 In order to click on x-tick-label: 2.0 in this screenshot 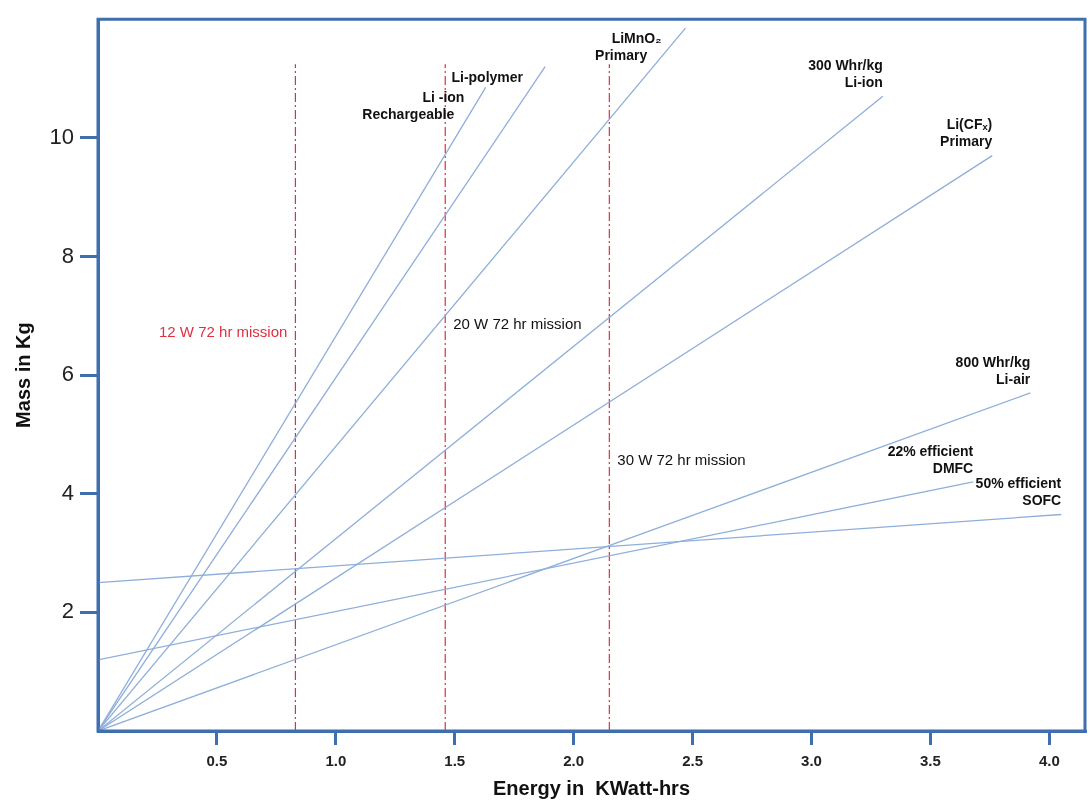, I will do `click(574, 761)`.